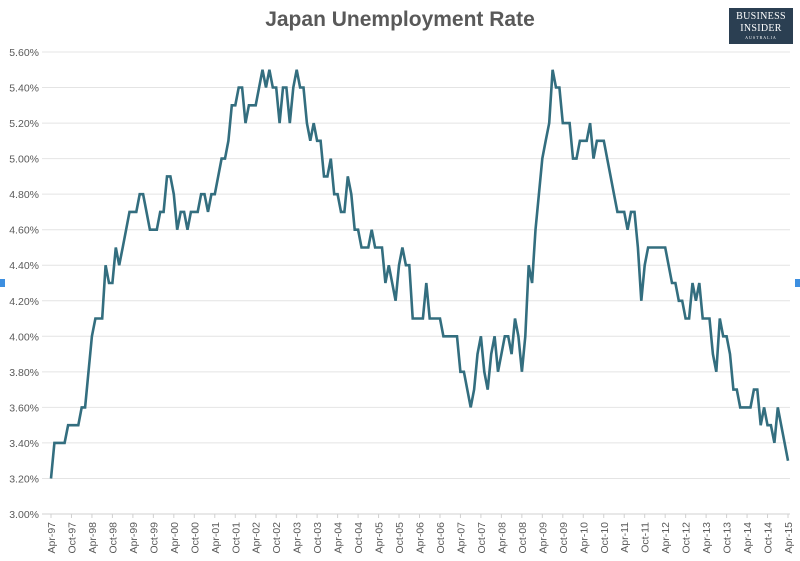 Image resolution: width=800 pixels, height=561 pixels. What do you see at coordinates (543, 538) in the screenshot?
I see `x-tick-label: Apr-09` at bounding box center [543, 538].